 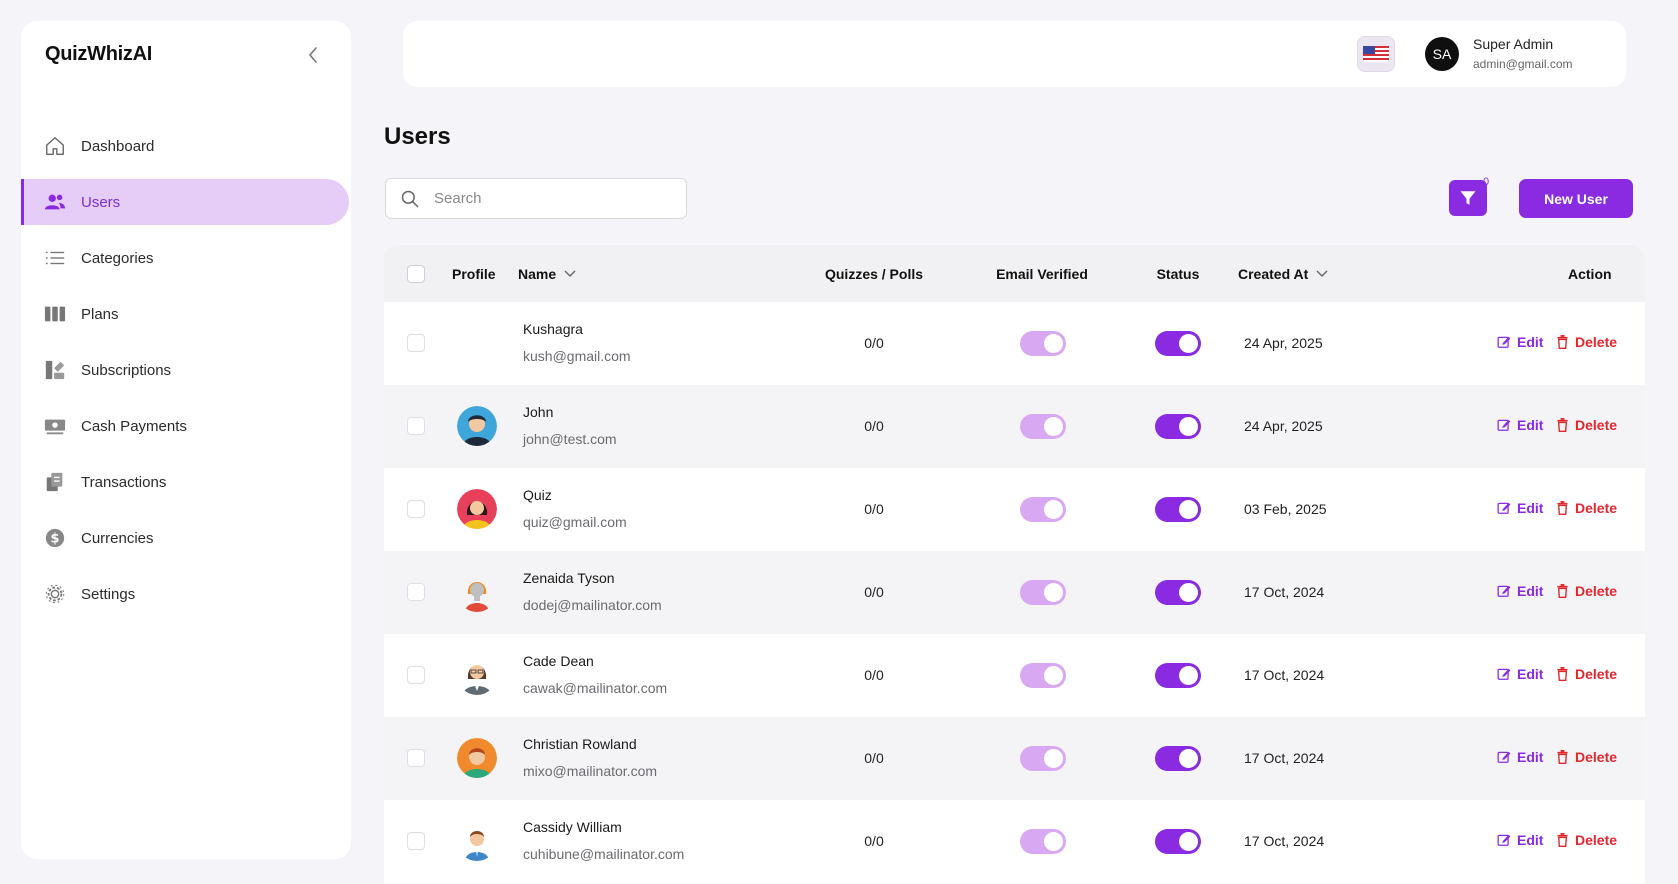 I want to click on language-selector, so click(x=1376, y=54).